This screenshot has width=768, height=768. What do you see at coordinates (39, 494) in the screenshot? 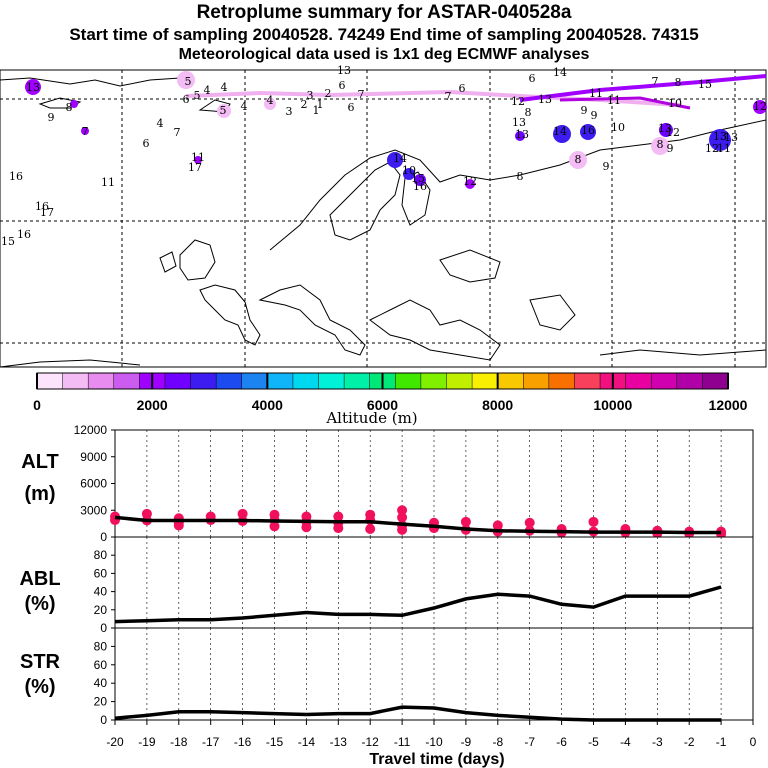
I see `panel-ylabel-unit: (m)` at bounding box center [39, 494].